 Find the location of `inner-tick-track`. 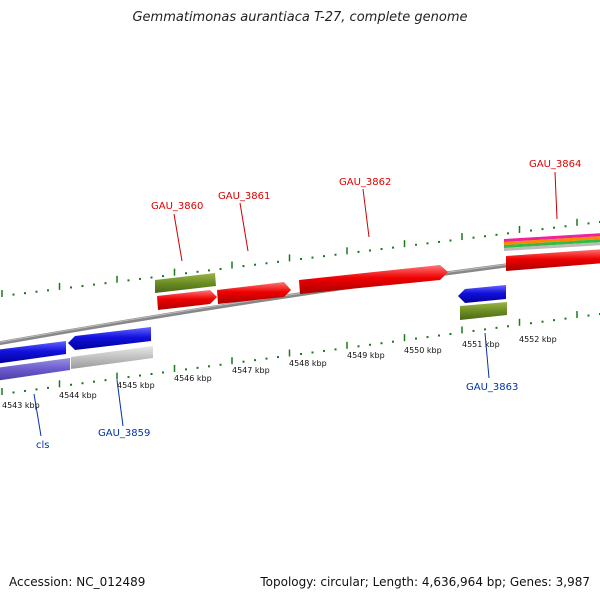

inner-tick-track is located at coordinates (300, 353).